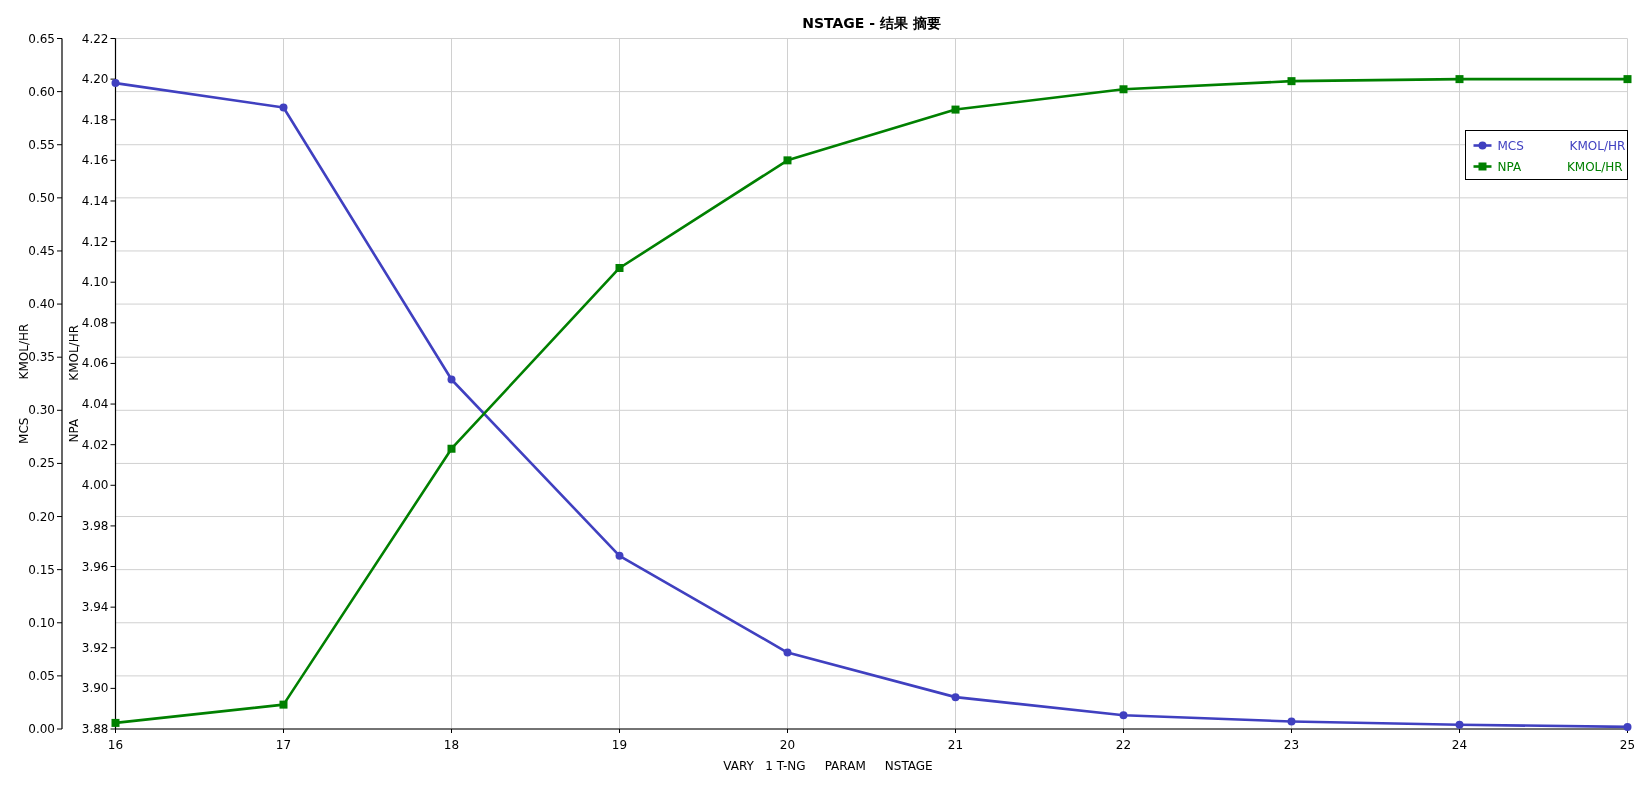 Image resolution: width=1651 pixels, height=787 pixels. What do you see at coordinates (283, 745) in the screenshot?
I see `x-tick-label: 17` at bounding box center [283, 745].